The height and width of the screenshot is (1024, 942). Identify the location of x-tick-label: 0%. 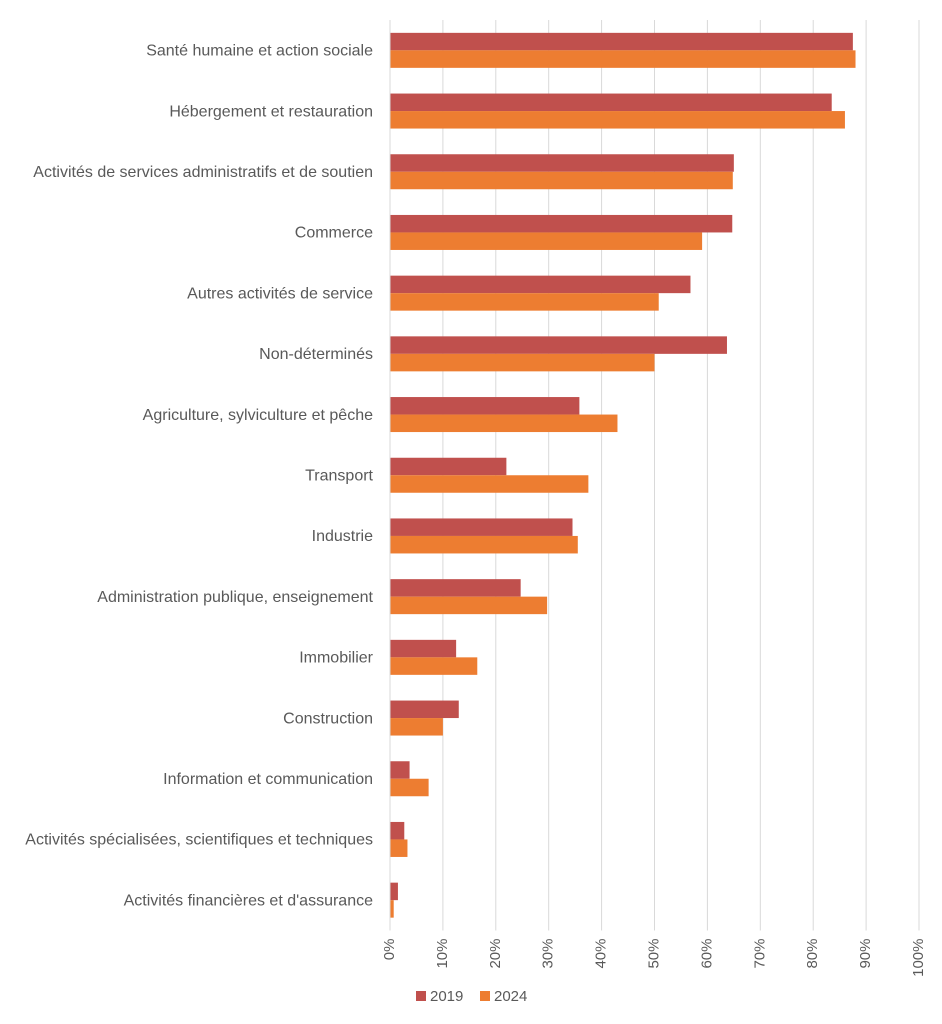
(389, 950).